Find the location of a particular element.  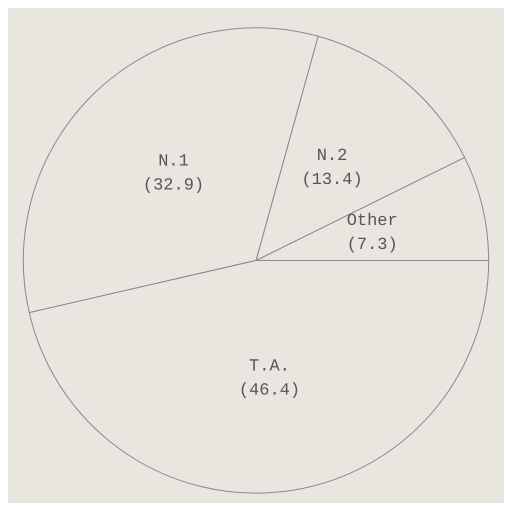

slice-label: N.2 is located at coordinates (332, 156).